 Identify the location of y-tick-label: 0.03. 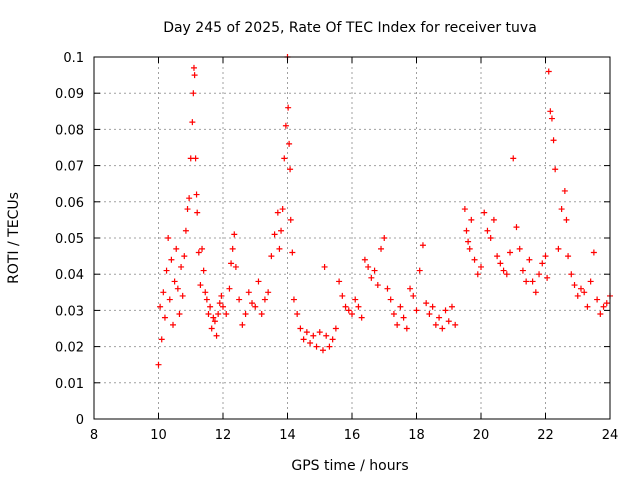
(69, 311).